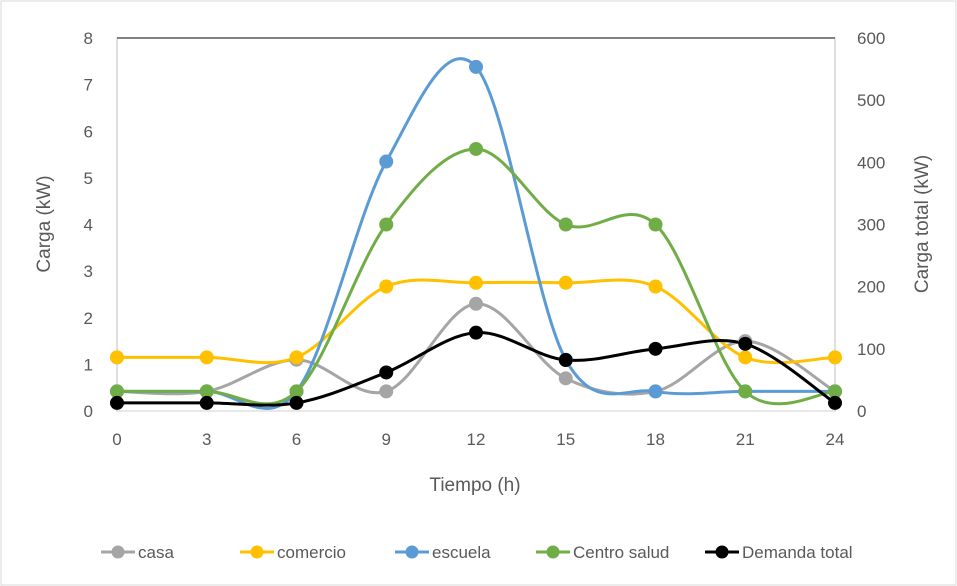 Image resolution: width=957 pixels, height=586 pixels. Describe the element at coordinates (922, 224) in the screenshot. I see `right-y-axis-title: Carga total (kW)` at that location.